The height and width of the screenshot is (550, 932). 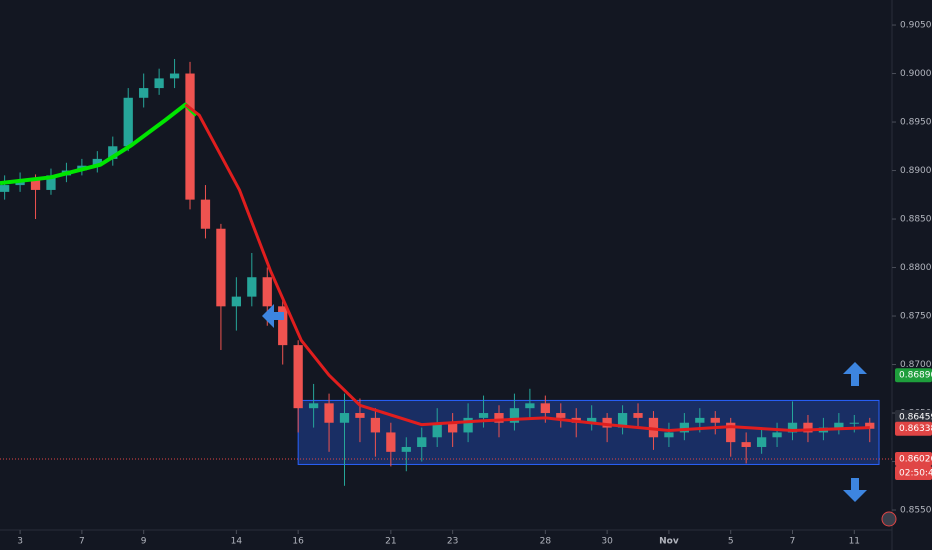 What do you see at coordinates (546, 542) in the screenshot?
I see `x-tick-label: 28` at bounding box center [546, 542].